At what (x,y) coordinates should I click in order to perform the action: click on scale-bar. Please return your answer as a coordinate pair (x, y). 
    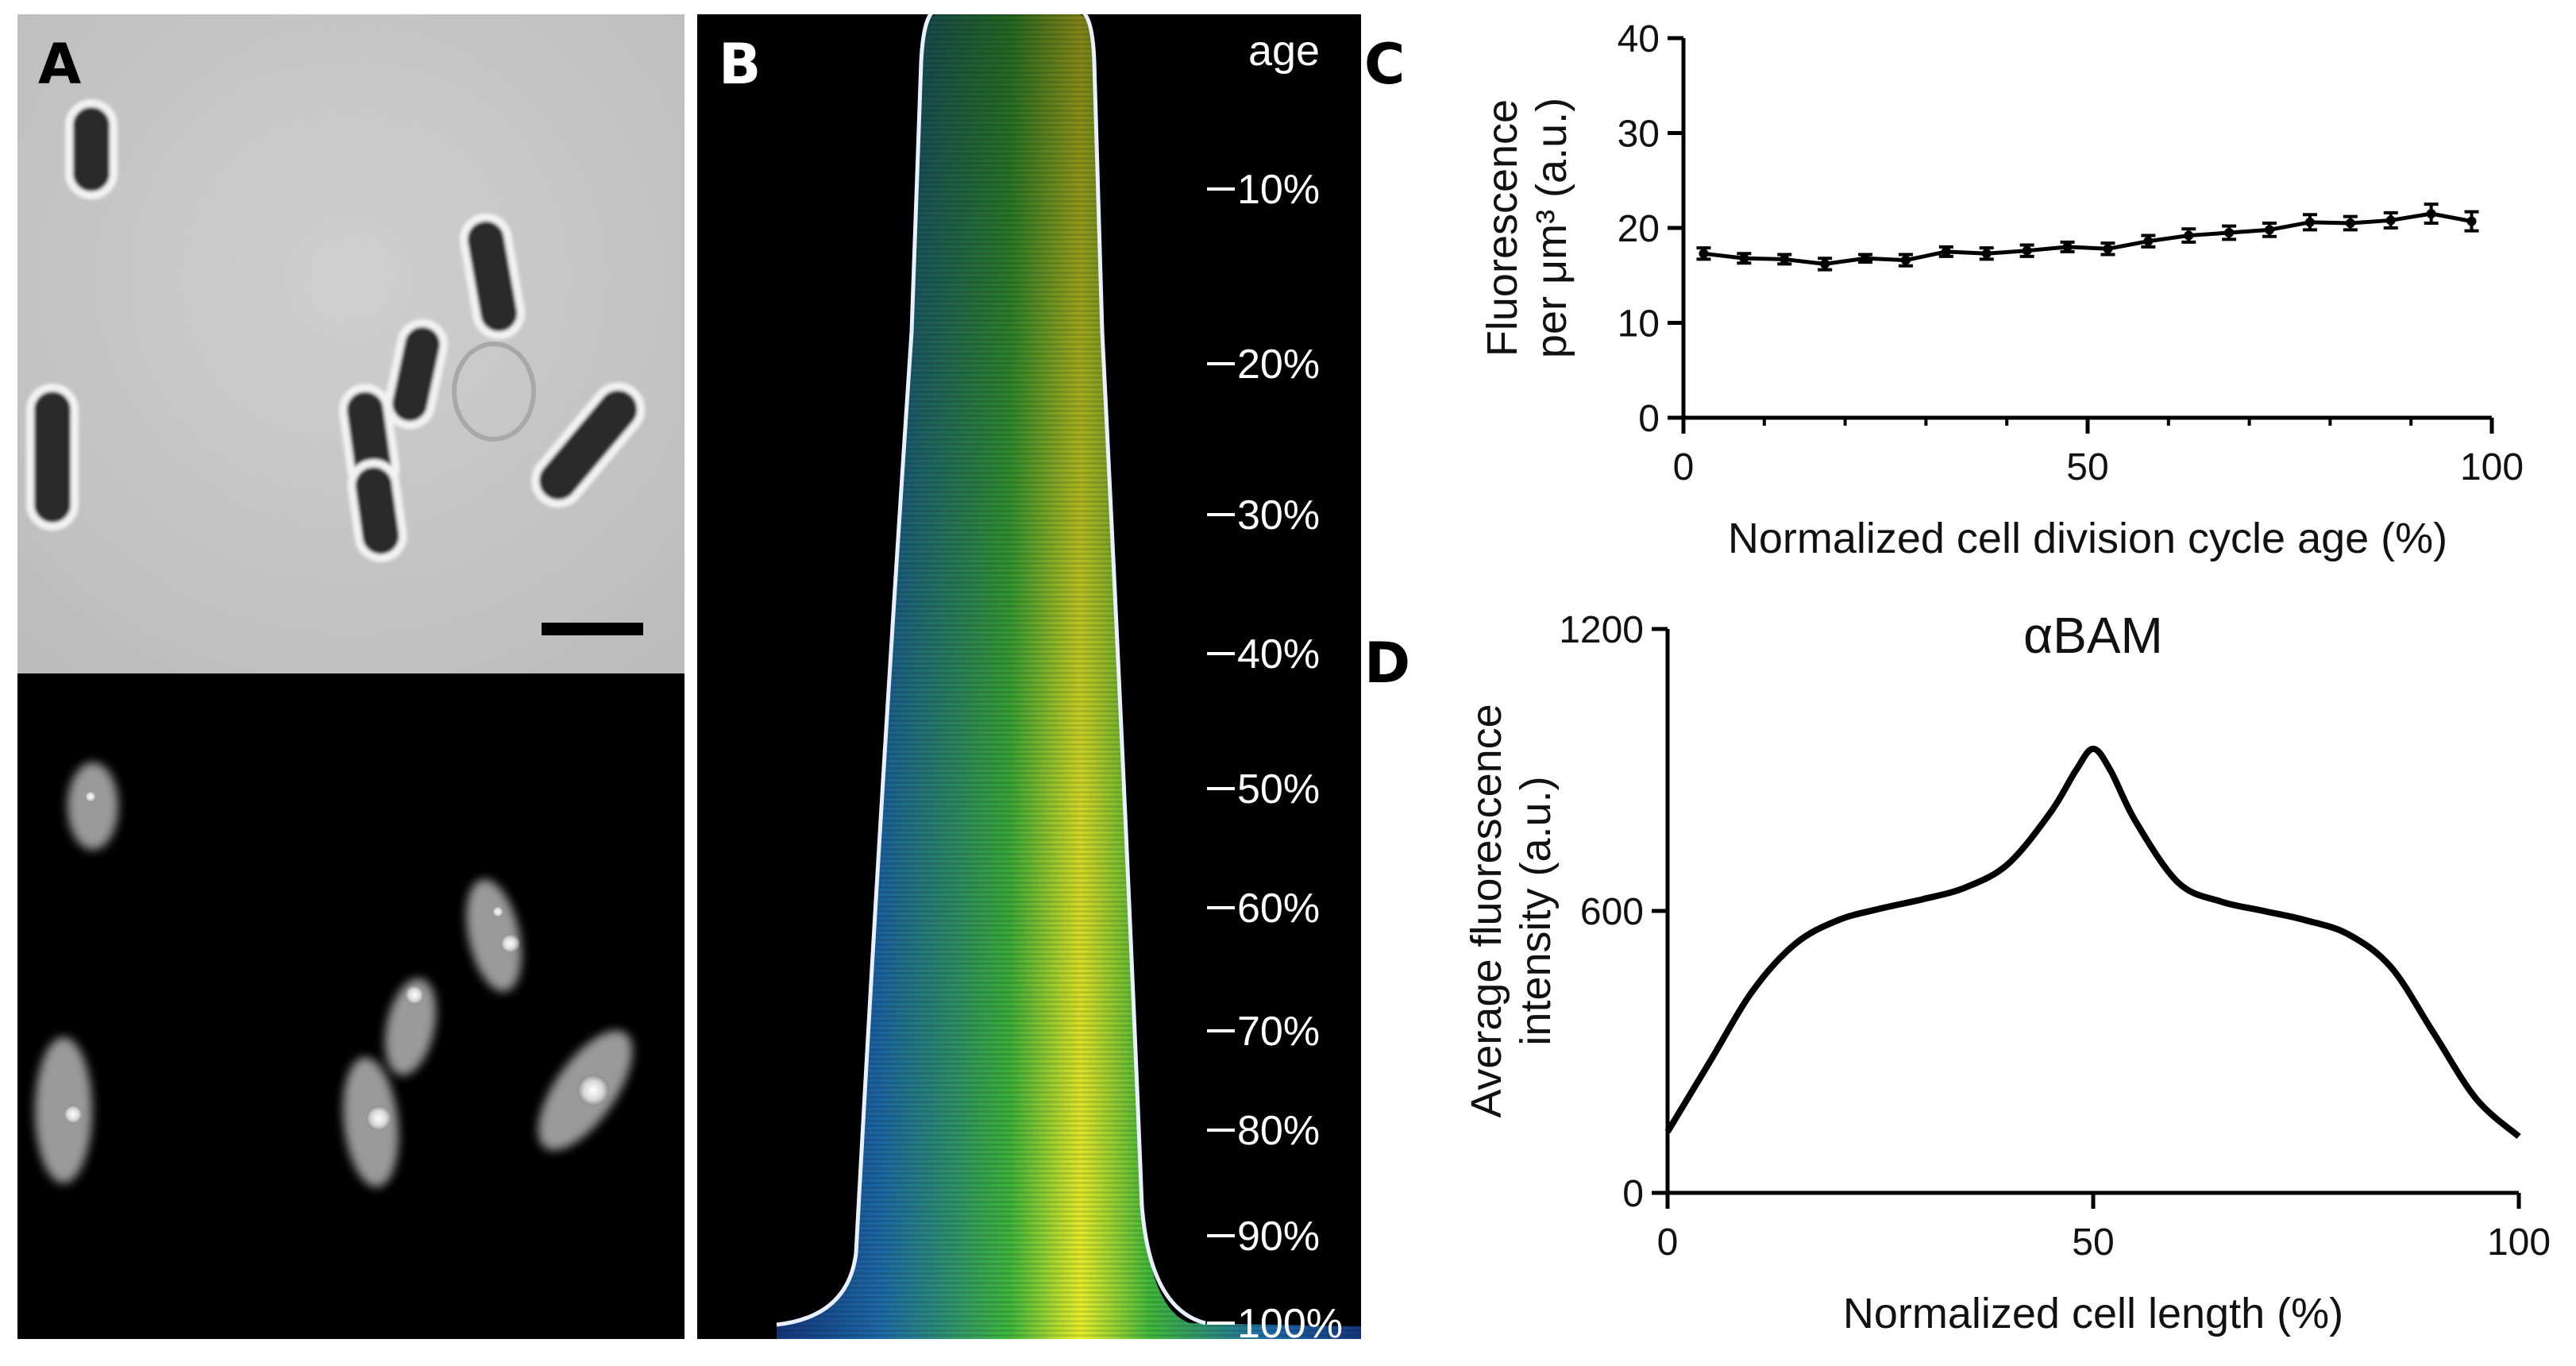
    Looking at the image, I should click on (592, 629).